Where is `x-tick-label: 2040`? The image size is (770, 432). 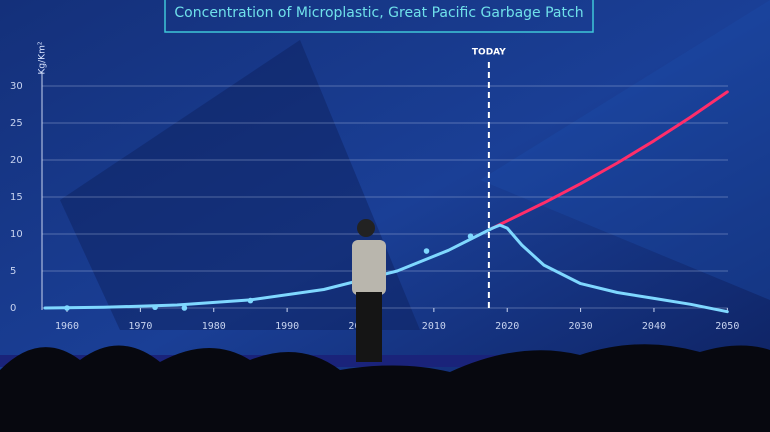 x-tick-label: 2040 is located at coordinates (654, 326).